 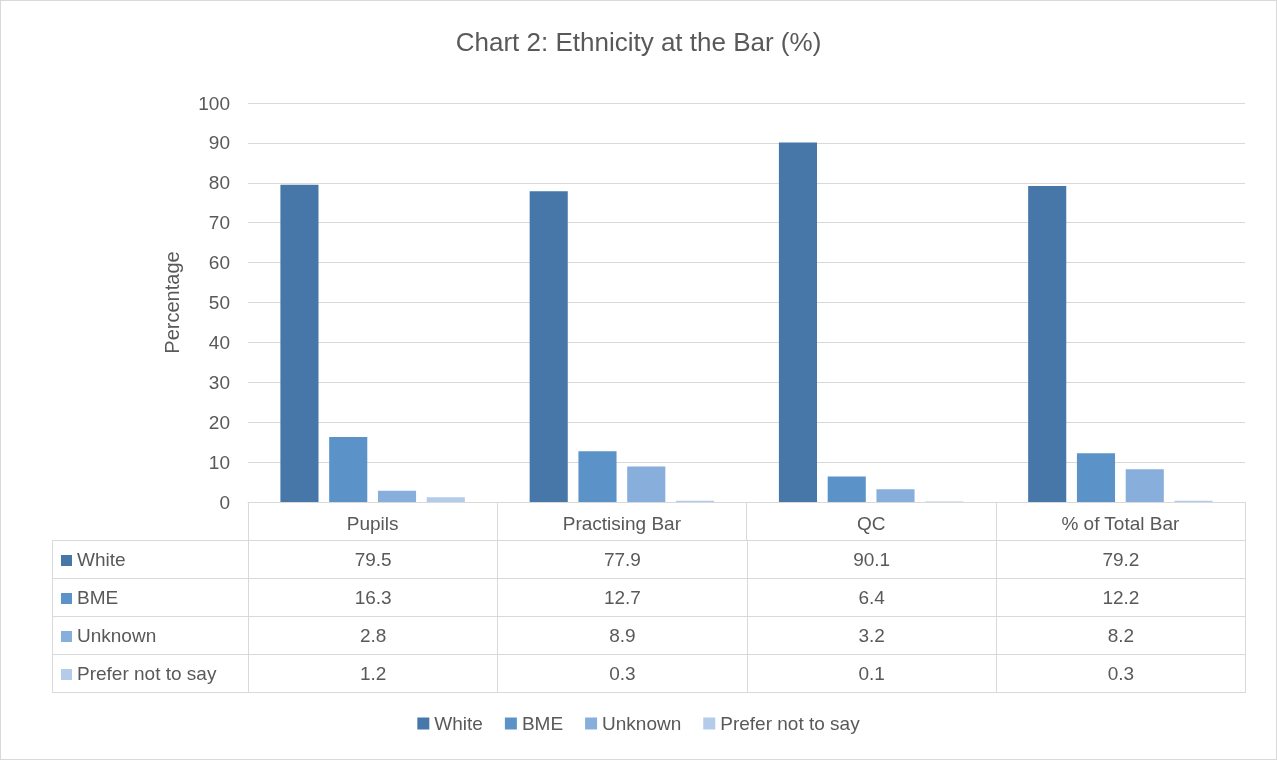 I want to click on y-tick-label: 50, so click(x=219, y=302).